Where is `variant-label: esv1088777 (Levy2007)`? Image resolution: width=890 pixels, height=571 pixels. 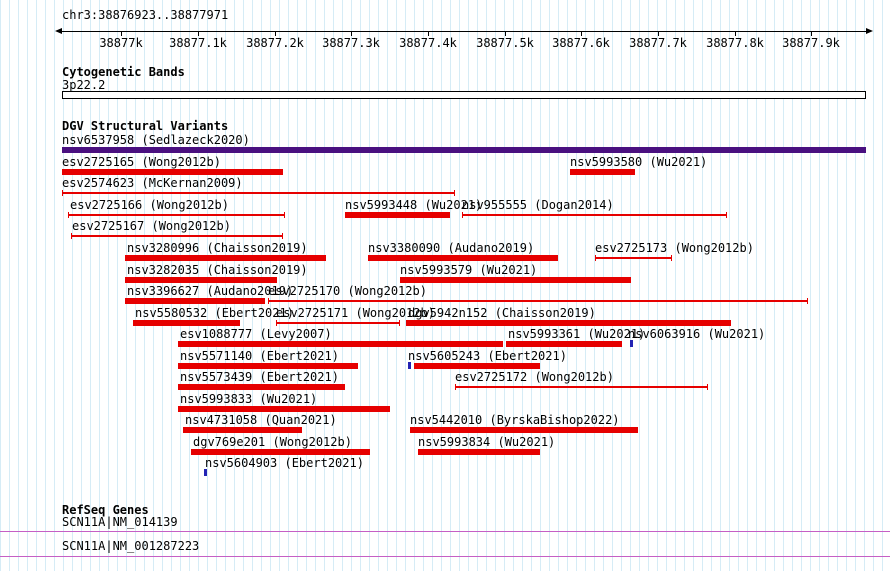 variant-label: esv1088777 (Levy2007) is located at coordinates (256, 334).